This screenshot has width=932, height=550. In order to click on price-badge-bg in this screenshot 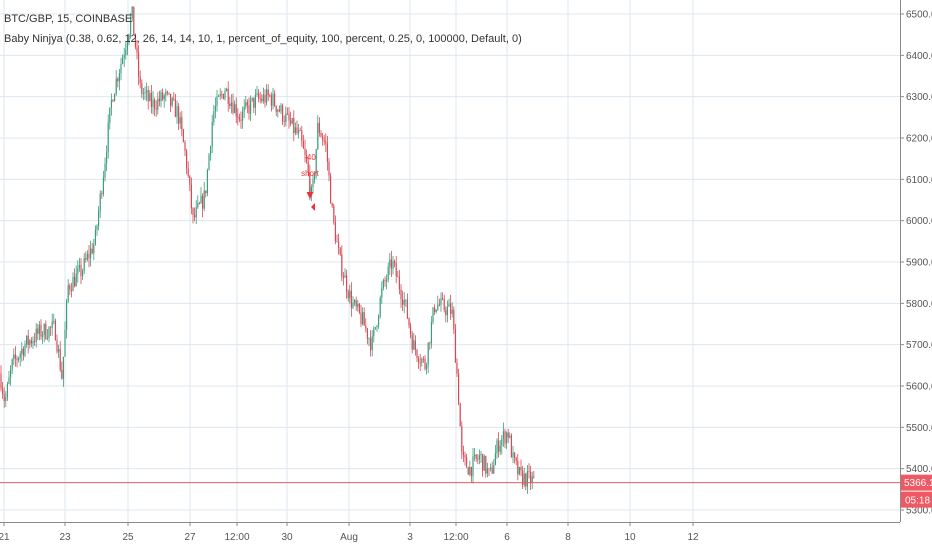, I will do `click(916, 482)`.